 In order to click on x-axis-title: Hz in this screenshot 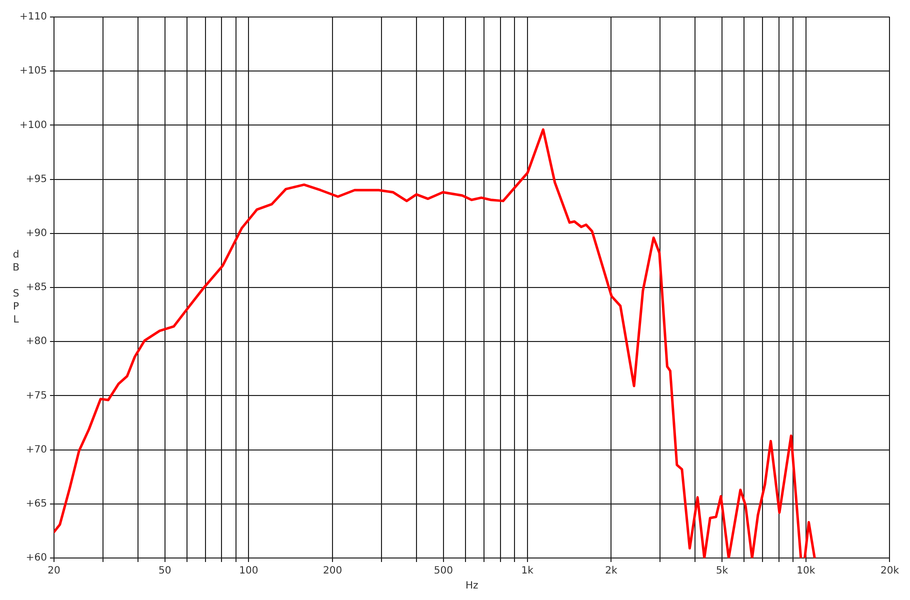, I will do `click(471, 586)`.